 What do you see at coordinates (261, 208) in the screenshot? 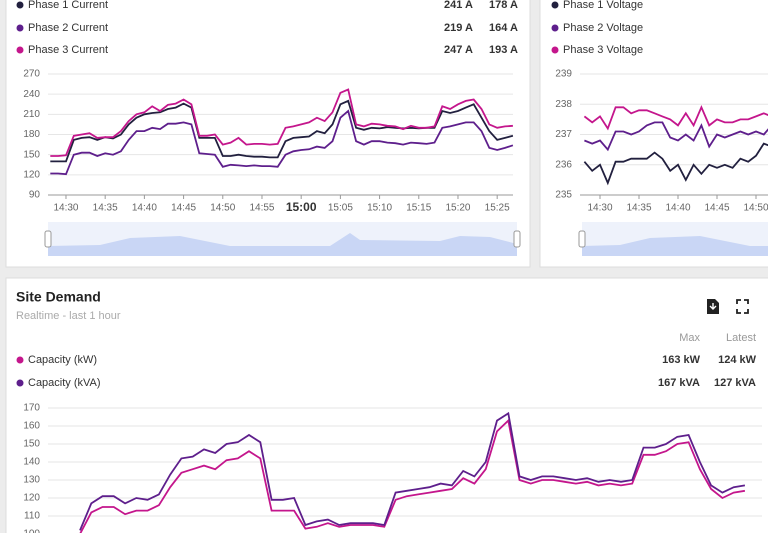
I see `x-tick-label: 14:55` at bounding box center [261, 208].